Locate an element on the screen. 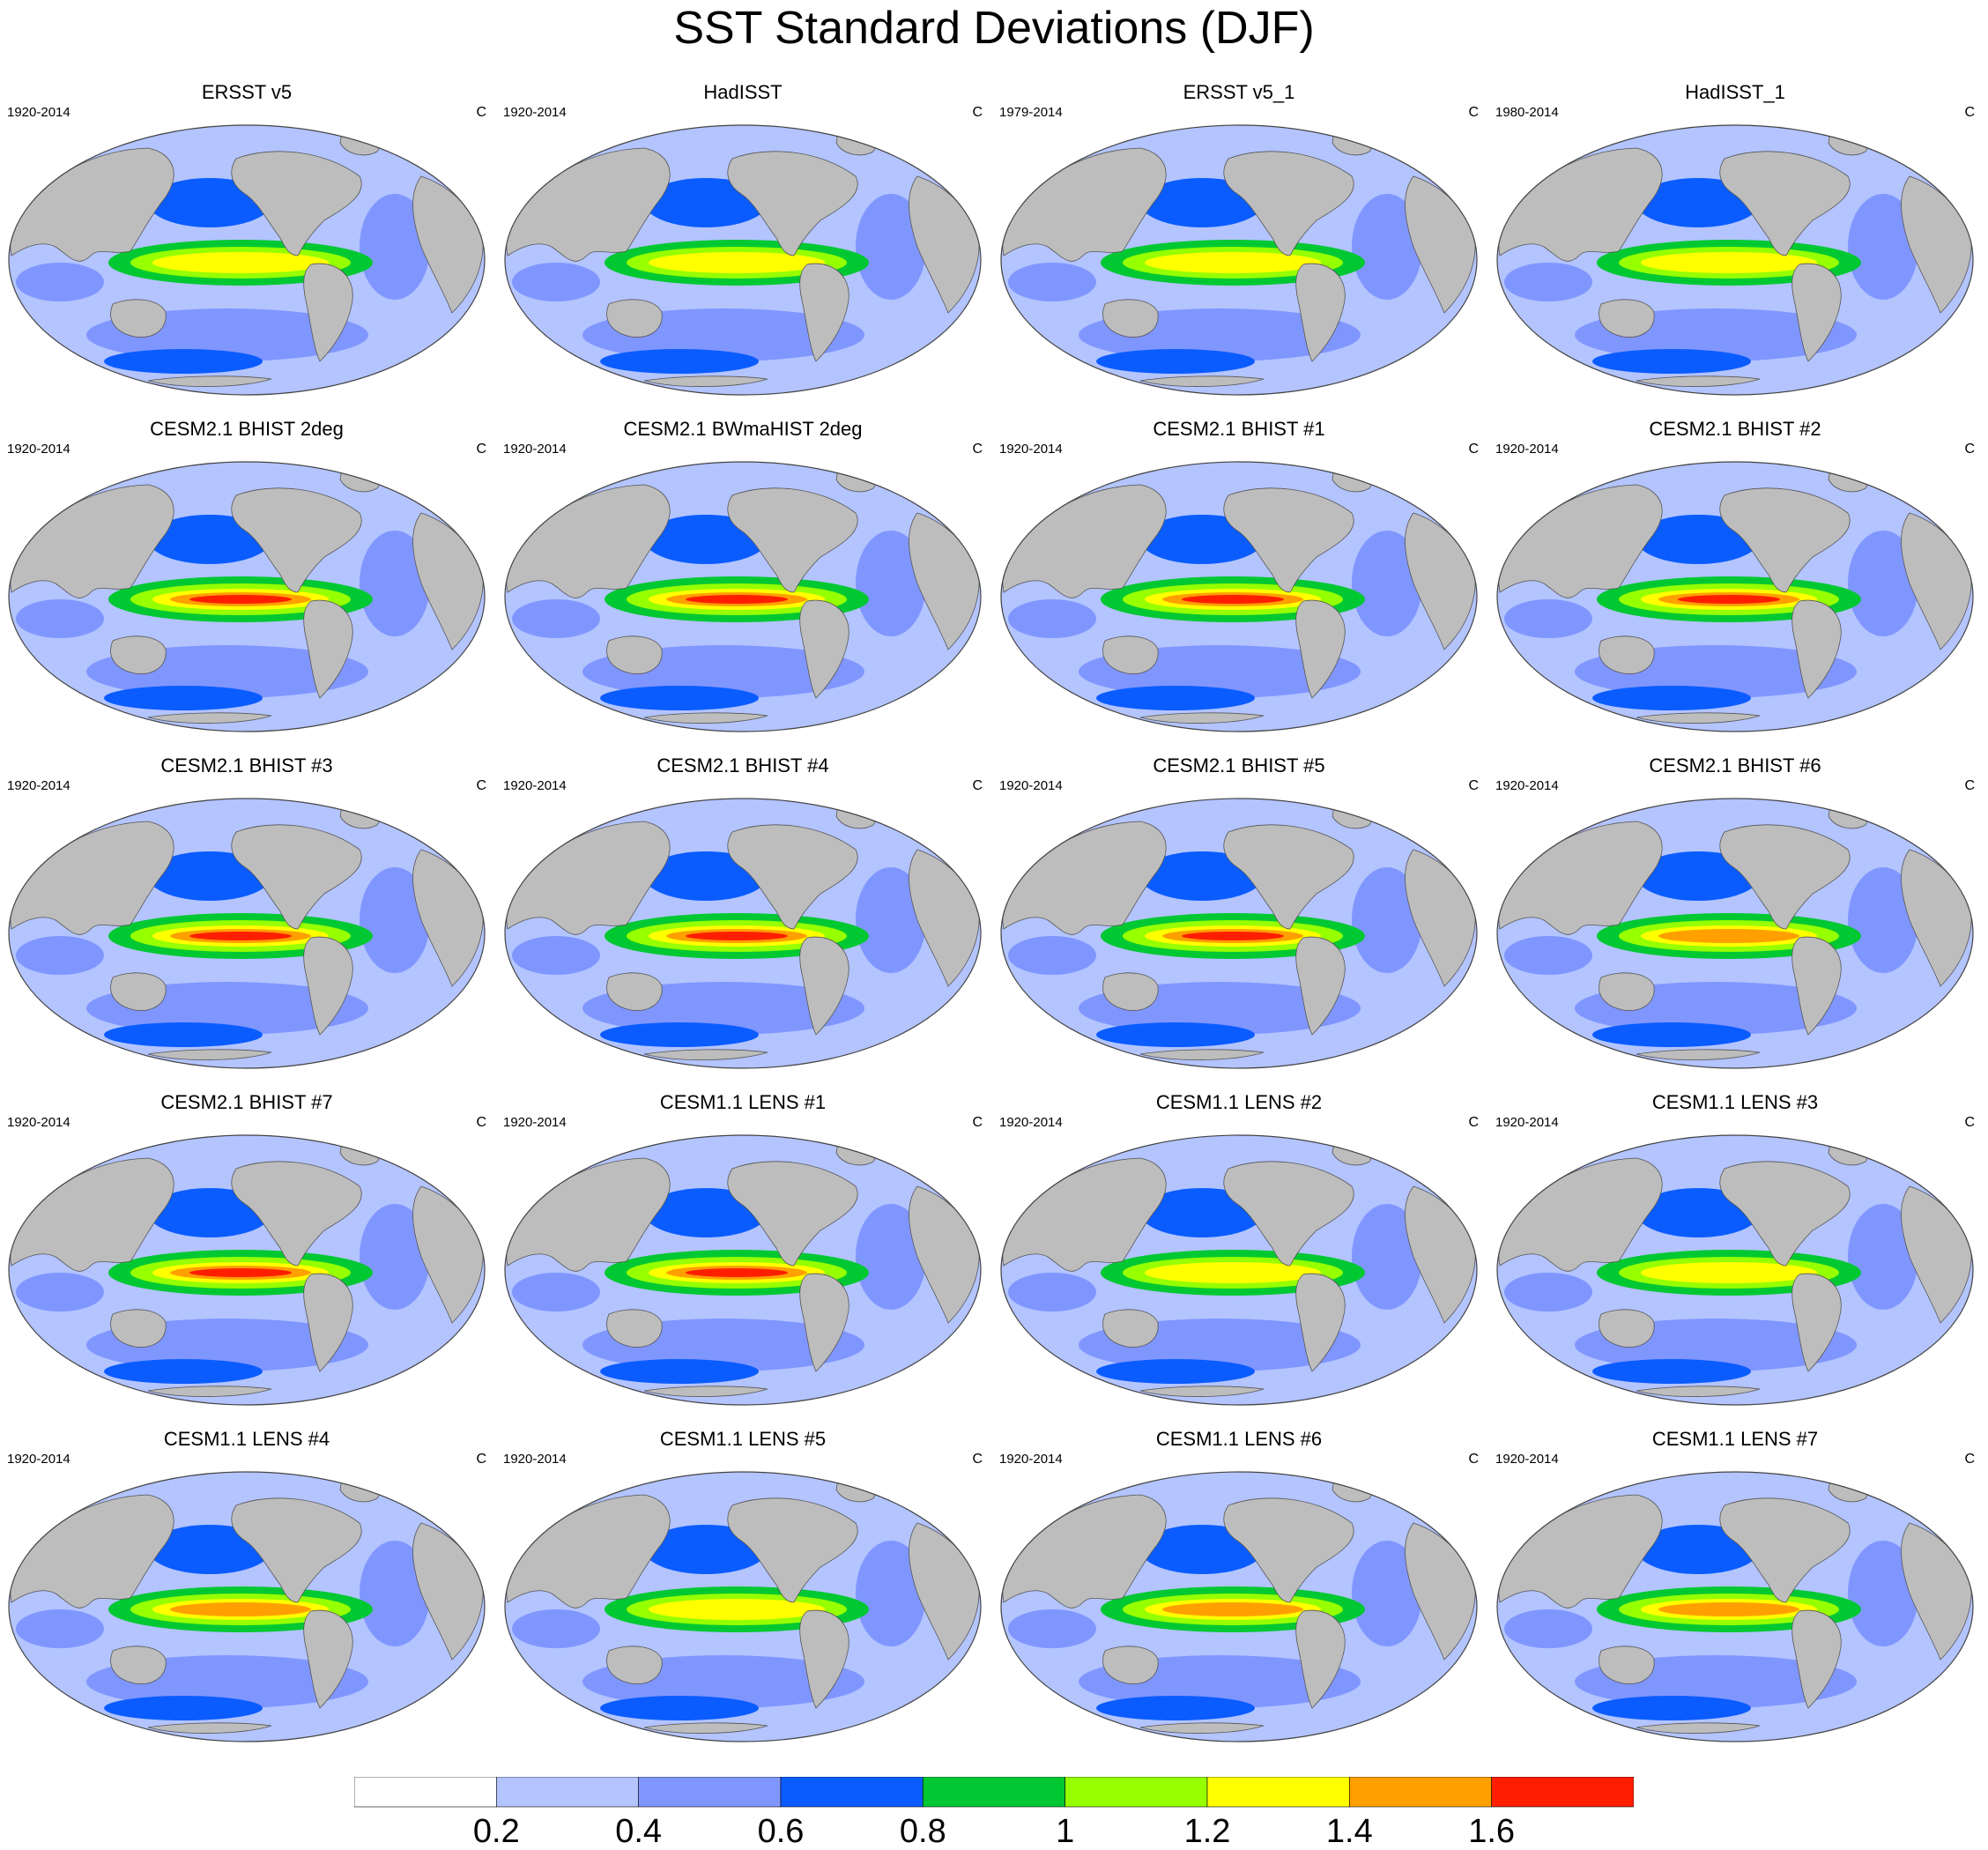 Image resolution: width=1988 pixels, height=1850 pixels. panel-title: CESM1.1 LENS #3 is located at coordinates (1735, 1102).